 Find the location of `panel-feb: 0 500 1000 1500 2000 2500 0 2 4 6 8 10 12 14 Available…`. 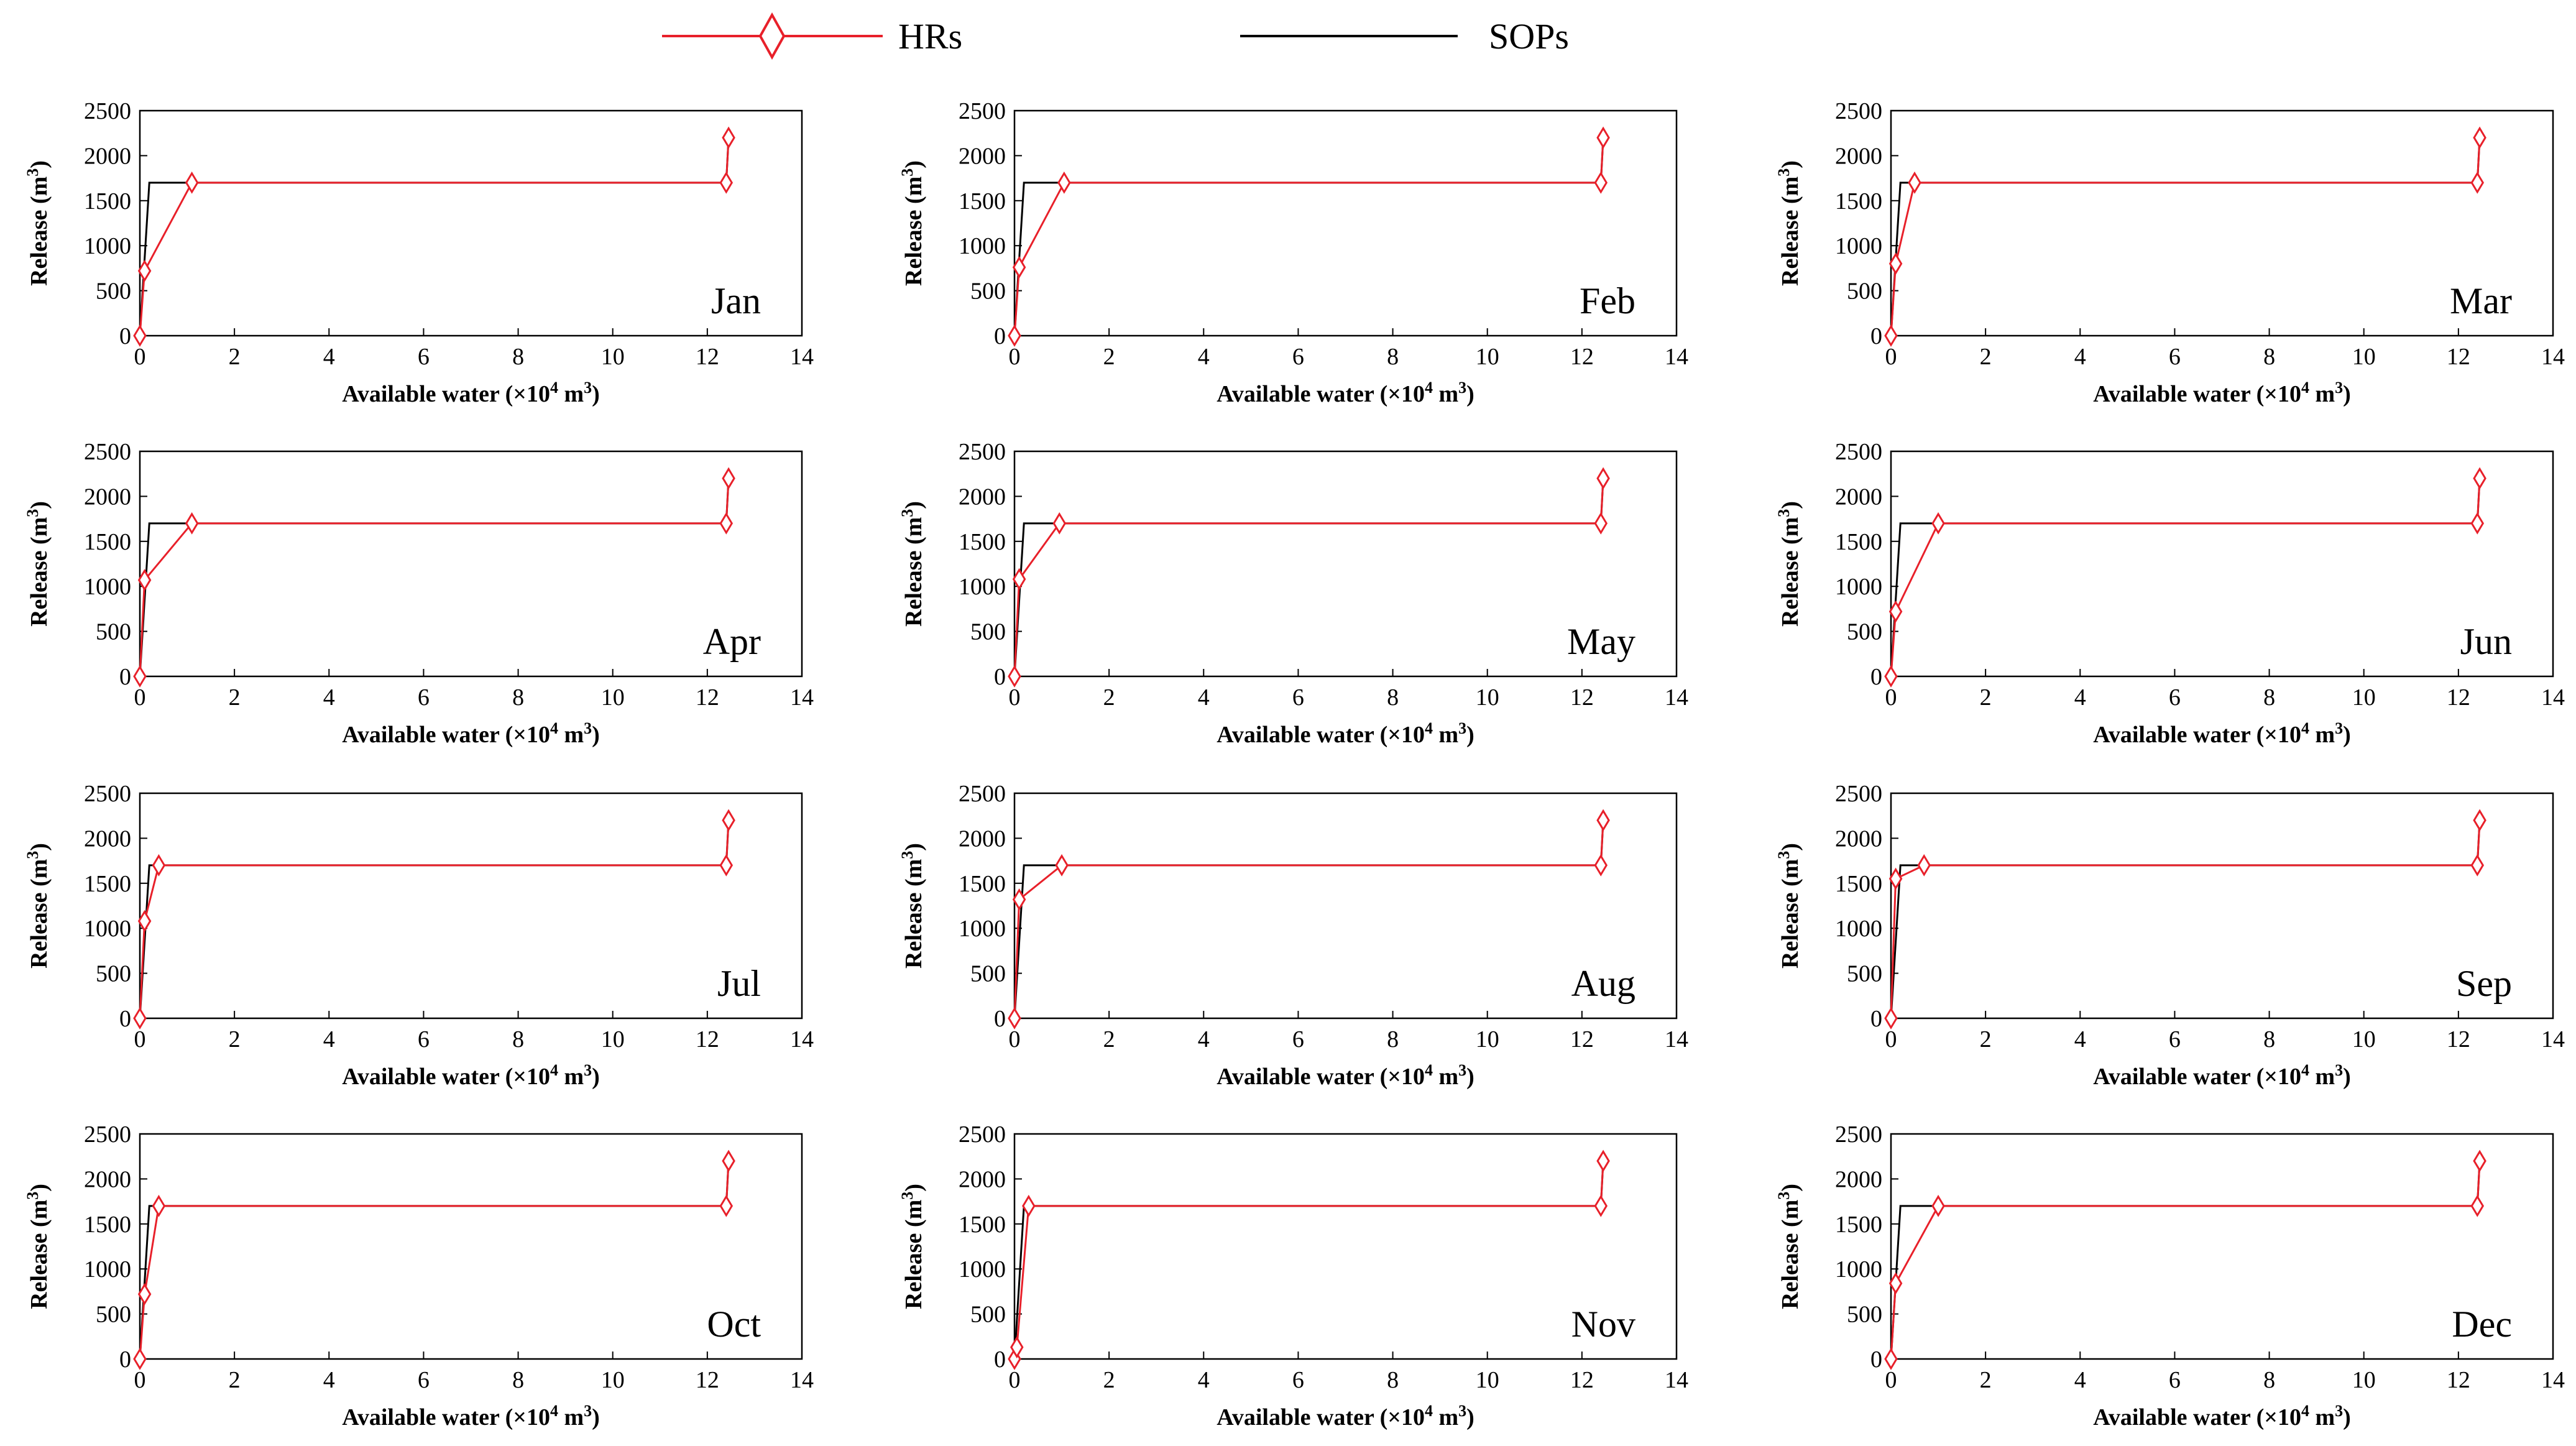

panel-feb: 0 500 1000 1500 2000 2500 0 2 4 6 8 10 12 14 Available… is located at coordinates (1293, 252).